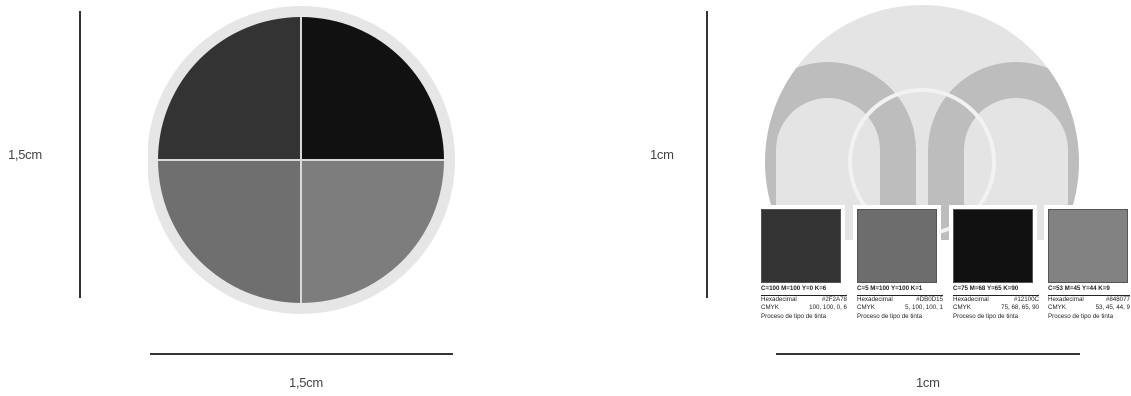  I want to click on right-height-dimension-line, so click(707, 154).